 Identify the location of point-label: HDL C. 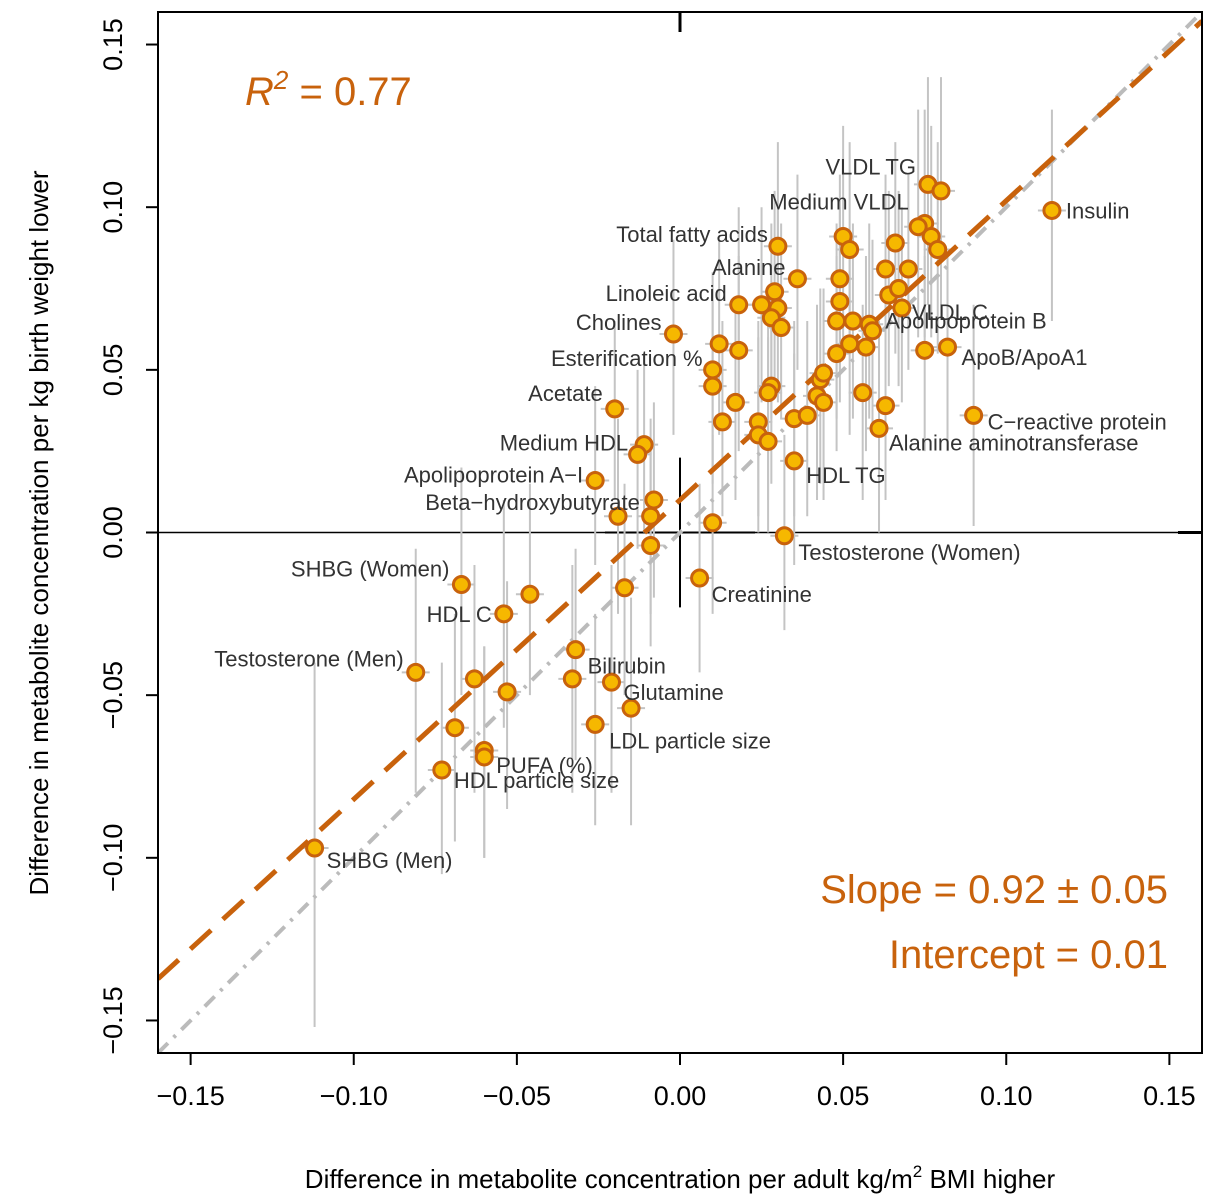
(459, 614).